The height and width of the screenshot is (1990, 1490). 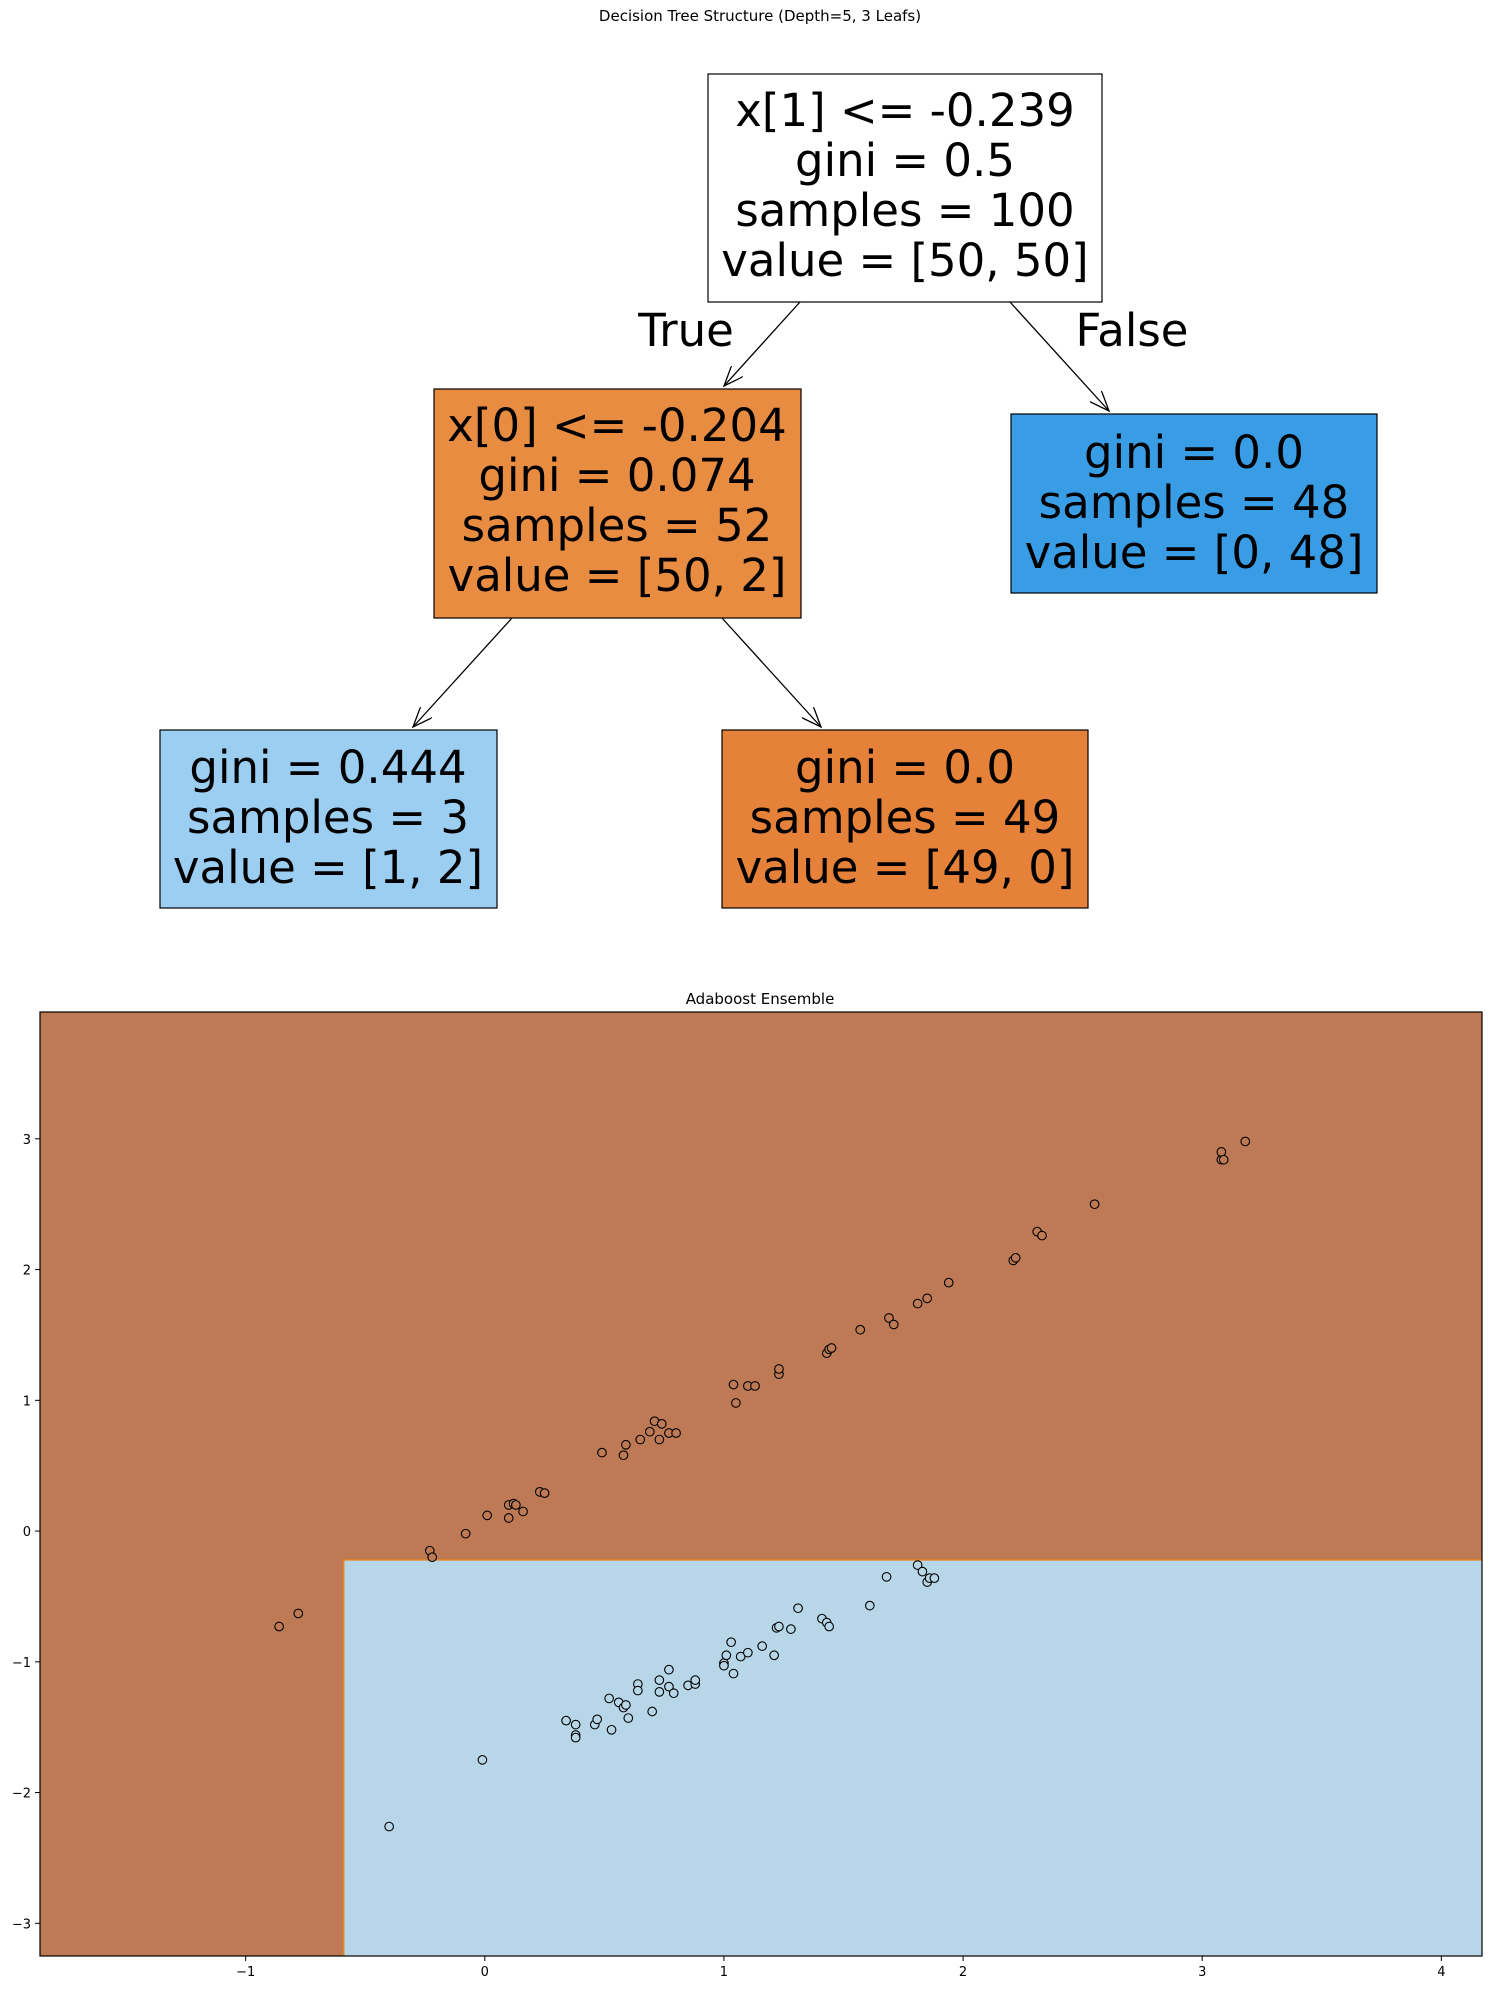 I want to click on tree-node-left-right-box, so click(x=905, y=819).